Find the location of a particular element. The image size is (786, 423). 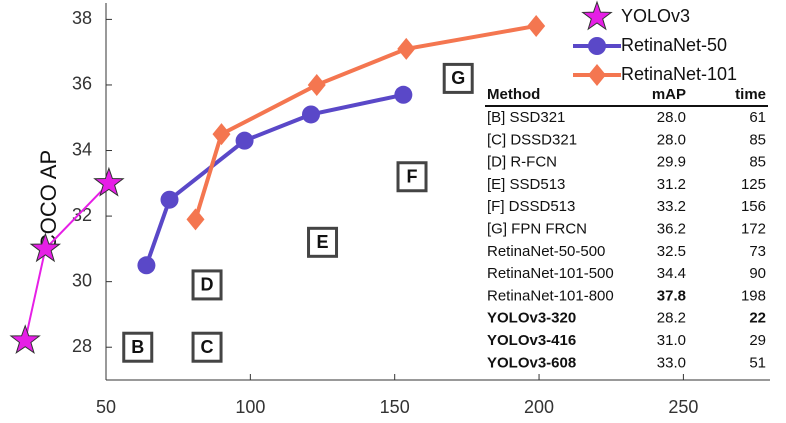

annotation-label: D is located at coordinates (207, 285).